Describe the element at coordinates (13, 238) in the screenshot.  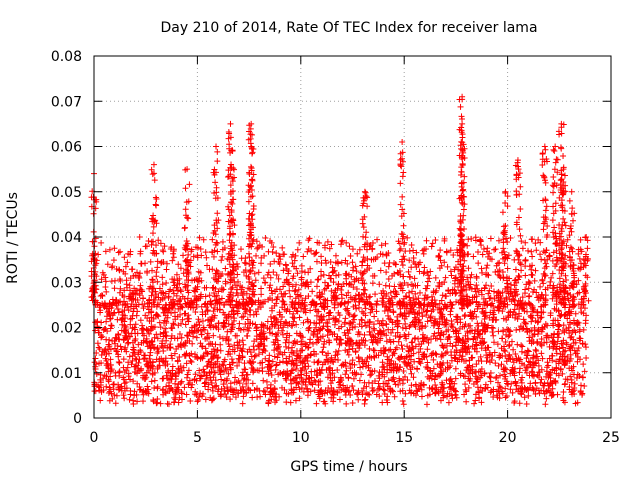
I see `y-axis-label: ROTI / TECUs` at that location.